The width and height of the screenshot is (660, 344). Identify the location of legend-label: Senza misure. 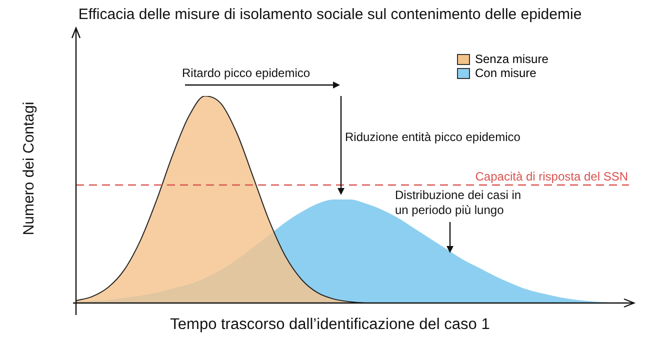
(511, 59).